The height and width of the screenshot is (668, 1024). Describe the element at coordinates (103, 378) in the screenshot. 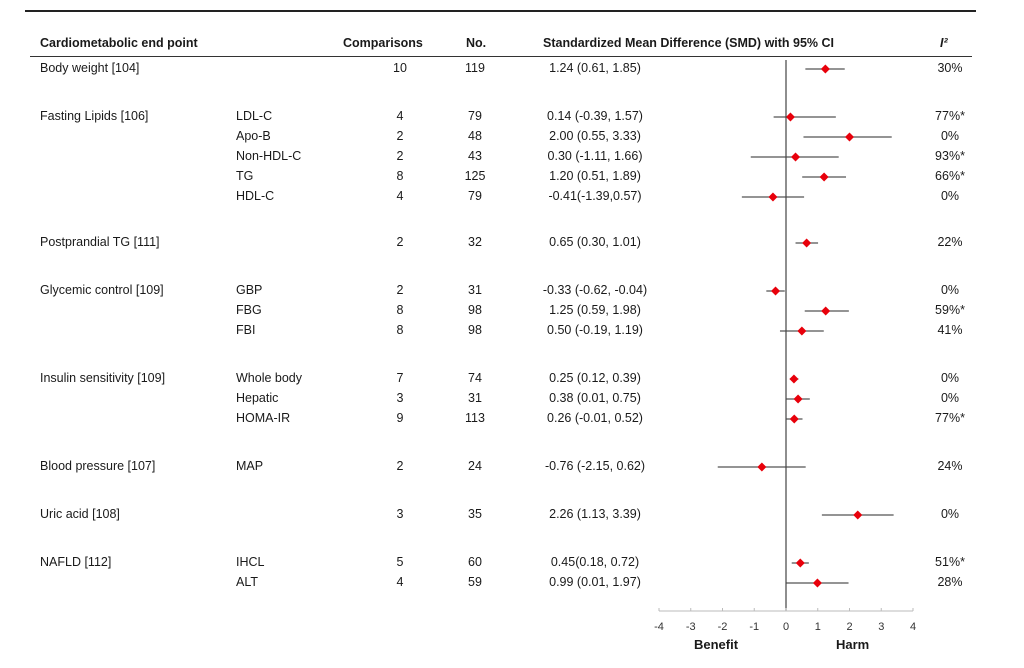

I see `endpoint-label: Insulin sensitivity [109]` at that location.